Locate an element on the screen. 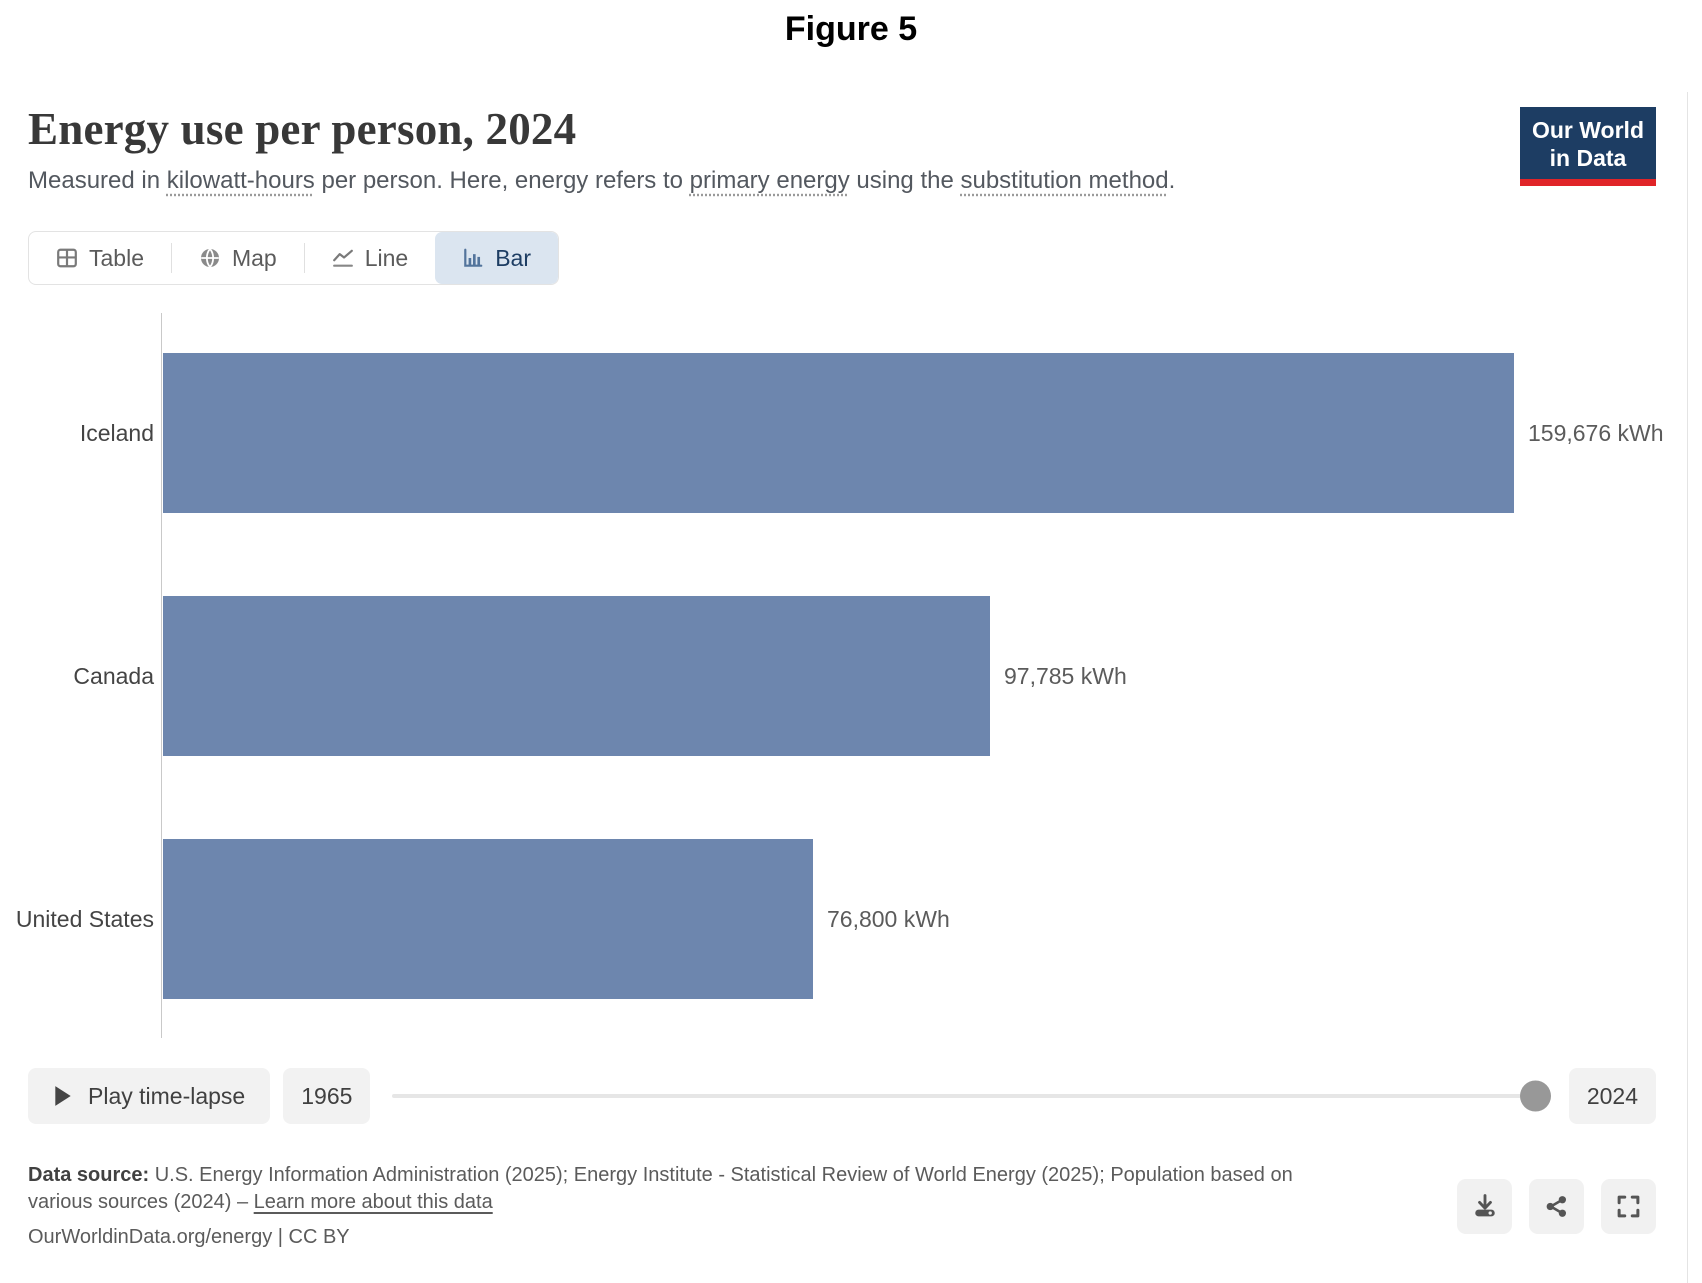 The image size is (1702, 1283). table-icon is located at coordinates (67, 258).